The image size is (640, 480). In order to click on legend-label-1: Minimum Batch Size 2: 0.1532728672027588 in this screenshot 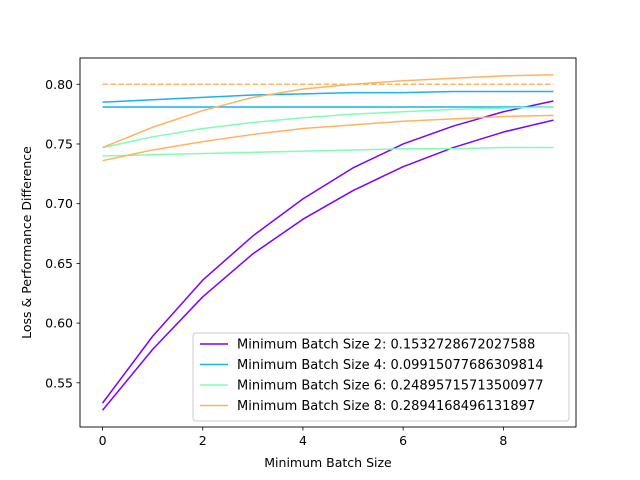, I will do `click(386, 345)`.